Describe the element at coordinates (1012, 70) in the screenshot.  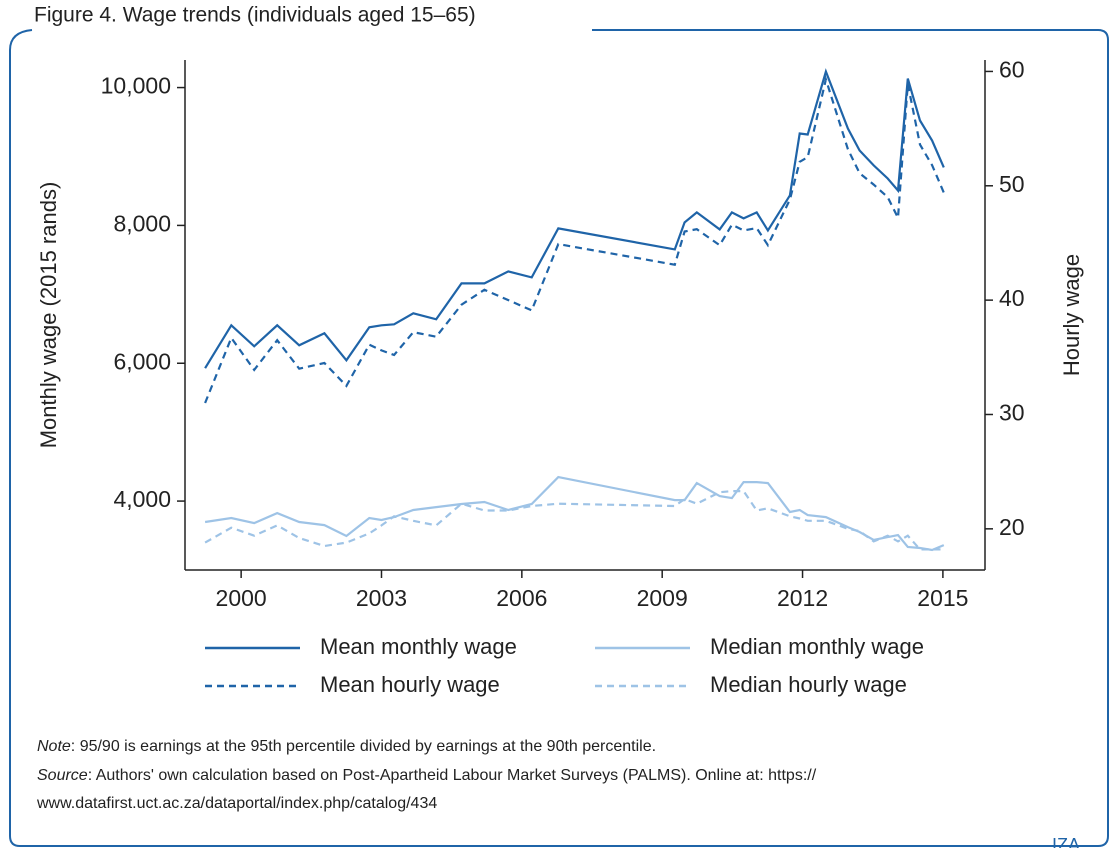
I see `y2-tick-label: 60` at that location.